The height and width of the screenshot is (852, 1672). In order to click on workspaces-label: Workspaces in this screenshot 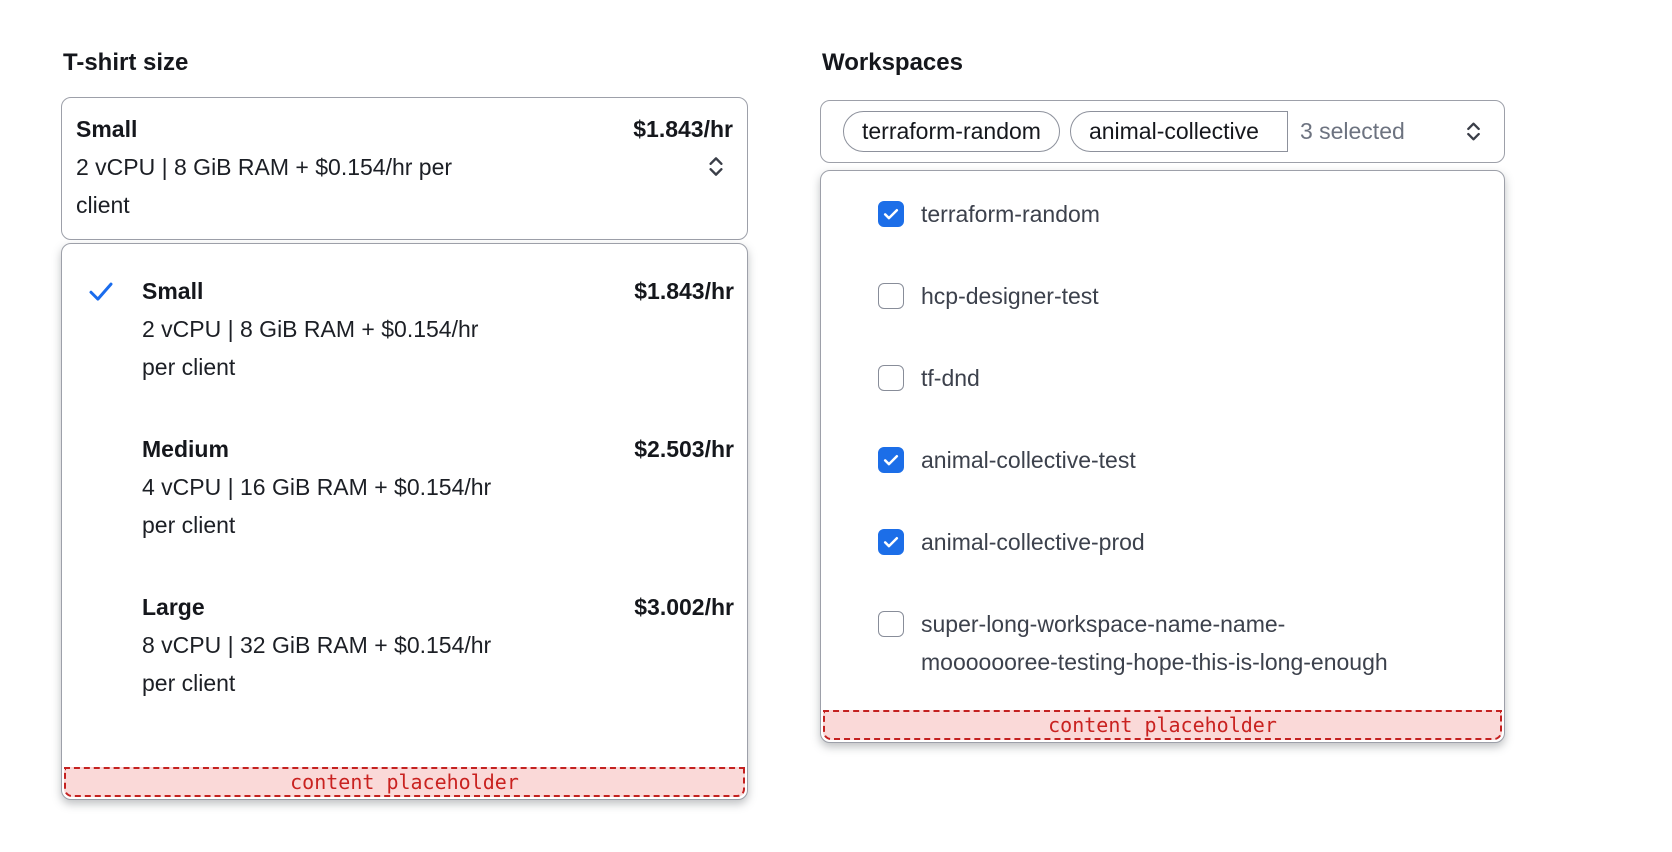, I will do `click(892, 62)`.